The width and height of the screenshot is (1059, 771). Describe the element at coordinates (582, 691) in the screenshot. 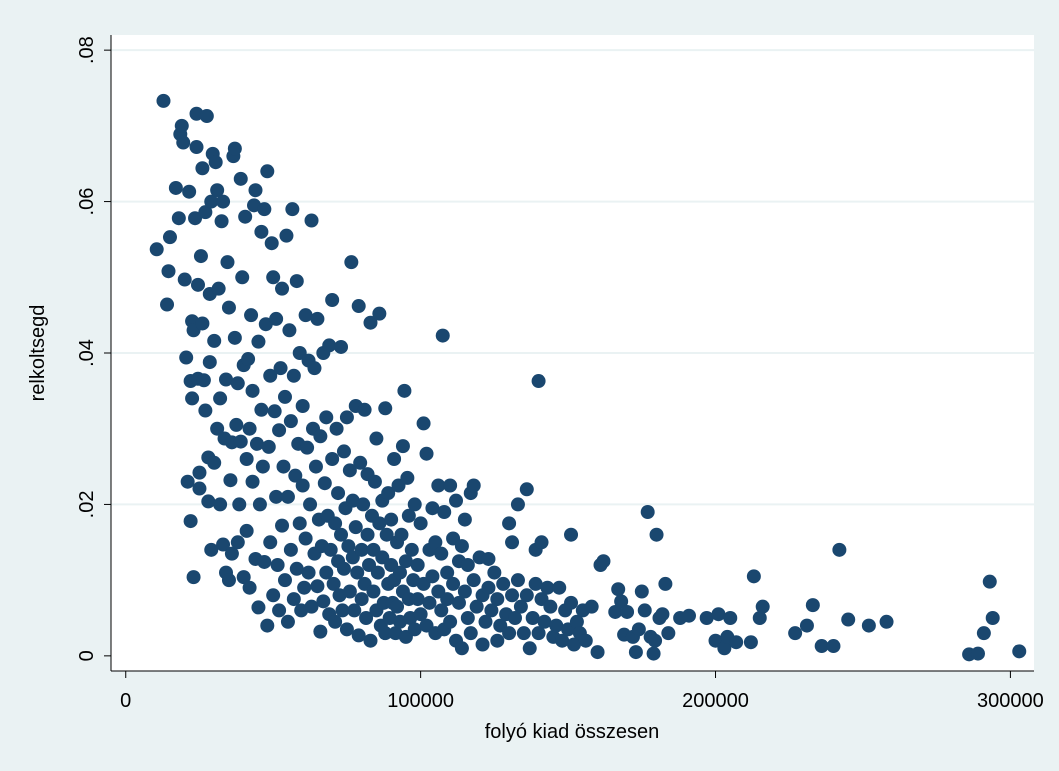

I see `x-axis-ticks: 0 100000 200000 300000` at that location.